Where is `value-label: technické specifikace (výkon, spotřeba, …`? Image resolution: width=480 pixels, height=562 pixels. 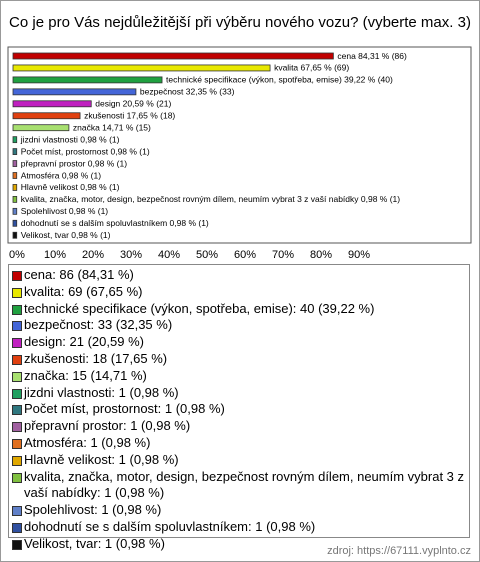 value-label: technické specifikace (výkon, spotřeba, … is located at coordinates (279, 80).